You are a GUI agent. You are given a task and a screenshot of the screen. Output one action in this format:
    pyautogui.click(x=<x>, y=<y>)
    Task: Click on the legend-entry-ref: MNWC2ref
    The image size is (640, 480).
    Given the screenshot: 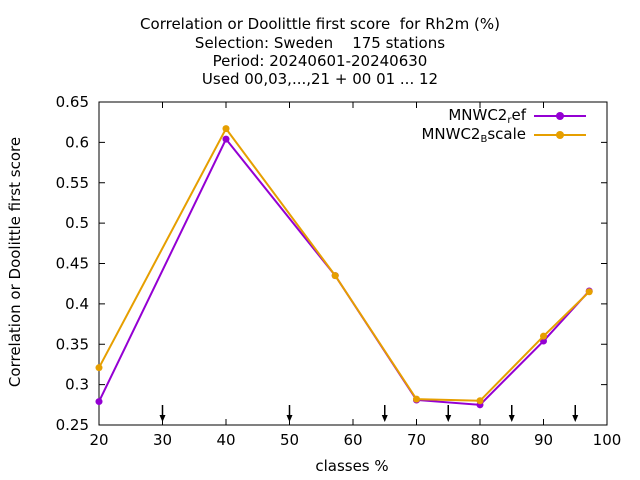 What is the action you would take?
    pyautogui.click(x=503, y=115)
    